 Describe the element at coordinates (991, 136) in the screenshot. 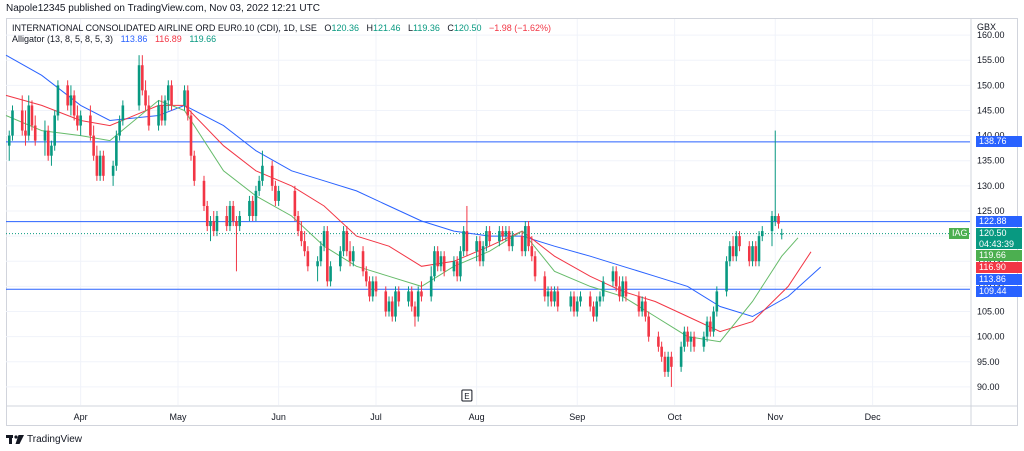

I see `y-tick-label: 140.00` at that location.